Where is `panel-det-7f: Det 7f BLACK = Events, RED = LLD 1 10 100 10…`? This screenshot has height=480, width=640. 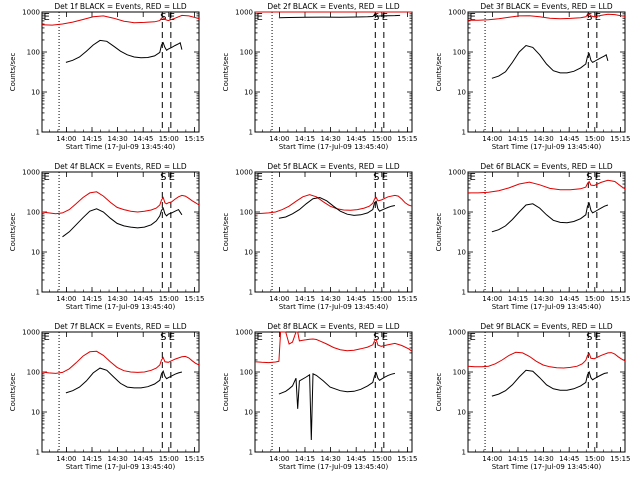
panel-det-7f: Det 7f BLACK = Events, RED = LLD 1 10 100 10… is located at coordinates (106, 396).